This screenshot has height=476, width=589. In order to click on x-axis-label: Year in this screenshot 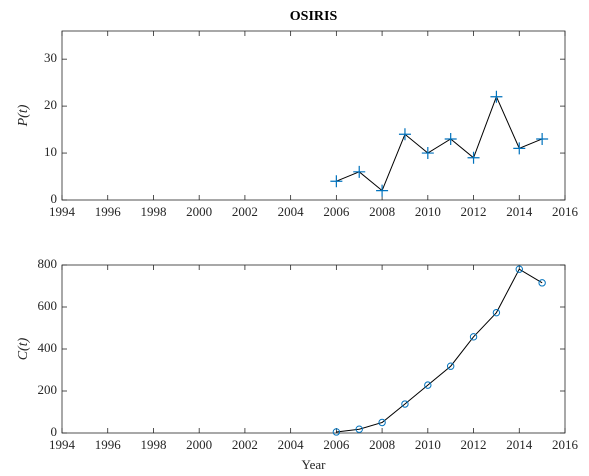, I will do `click(314, 464)`.